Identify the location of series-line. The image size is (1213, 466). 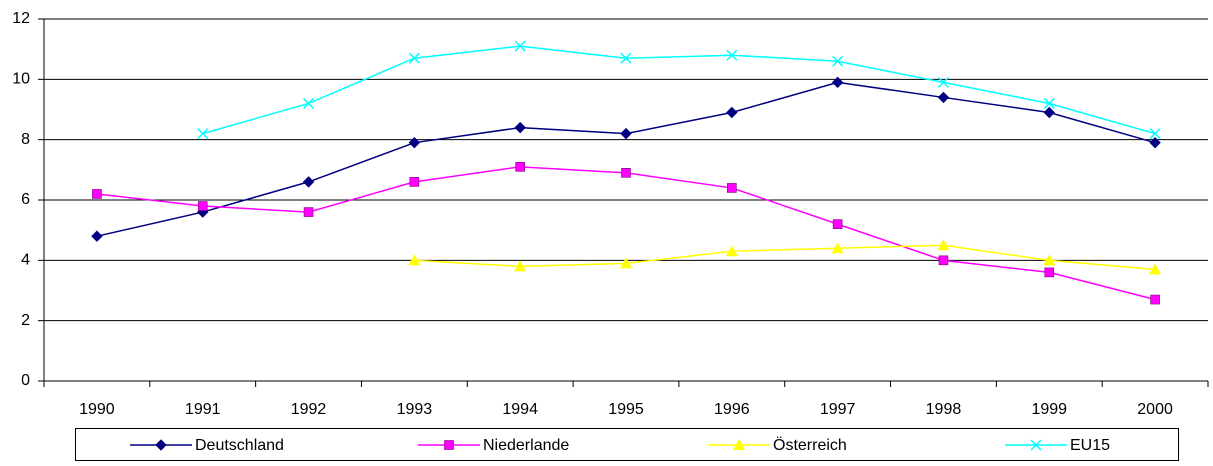
(785, 257).